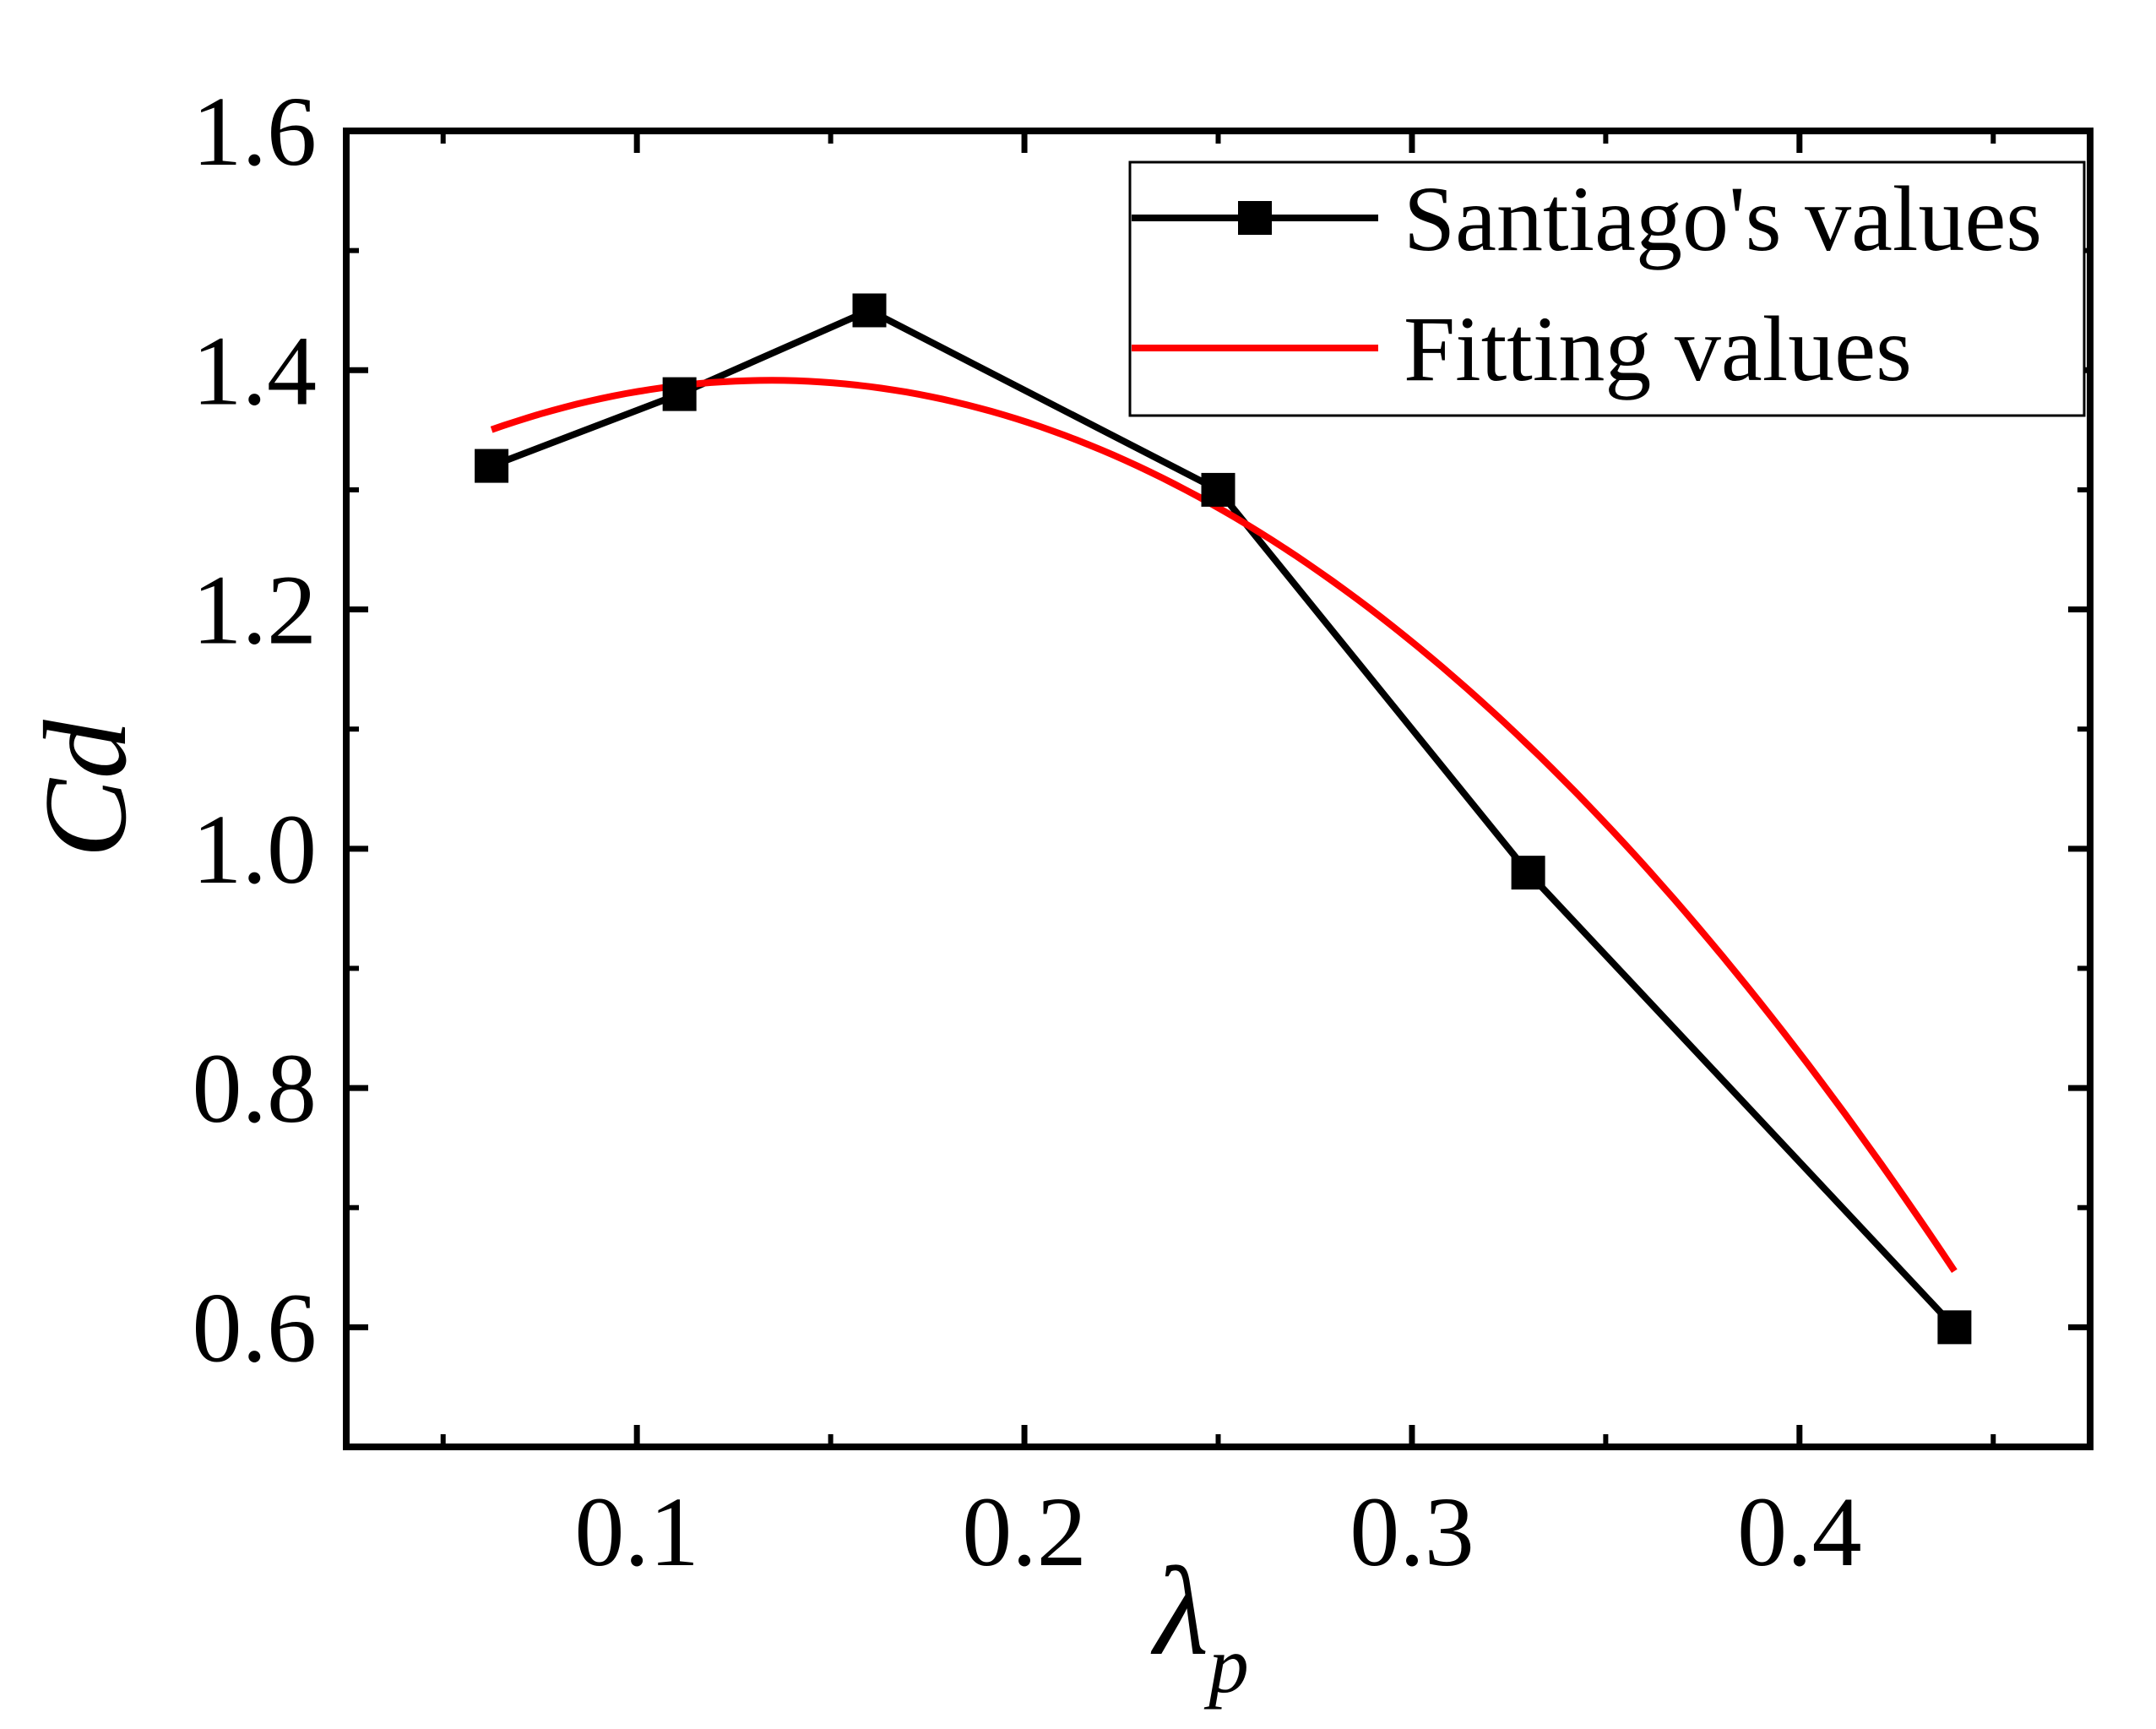 This screenshot has height=1729, width=2156. What do you see at coordinates (1024, 1531) in the screenshot?
I see `x-tick-label: 0.2` at bounding box center [1024, 1531].